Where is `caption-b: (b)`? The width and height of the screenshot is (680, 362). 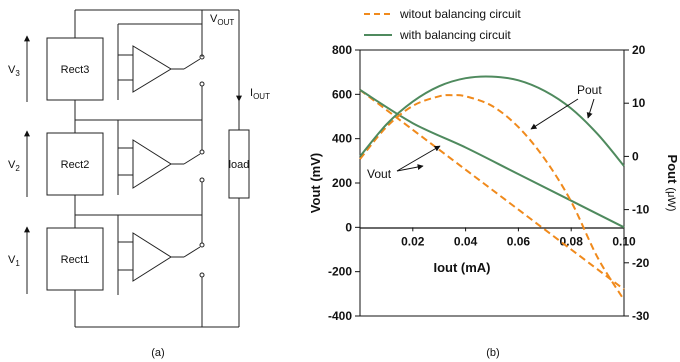 caption-b: (b) is located at coordinates (492, 353).